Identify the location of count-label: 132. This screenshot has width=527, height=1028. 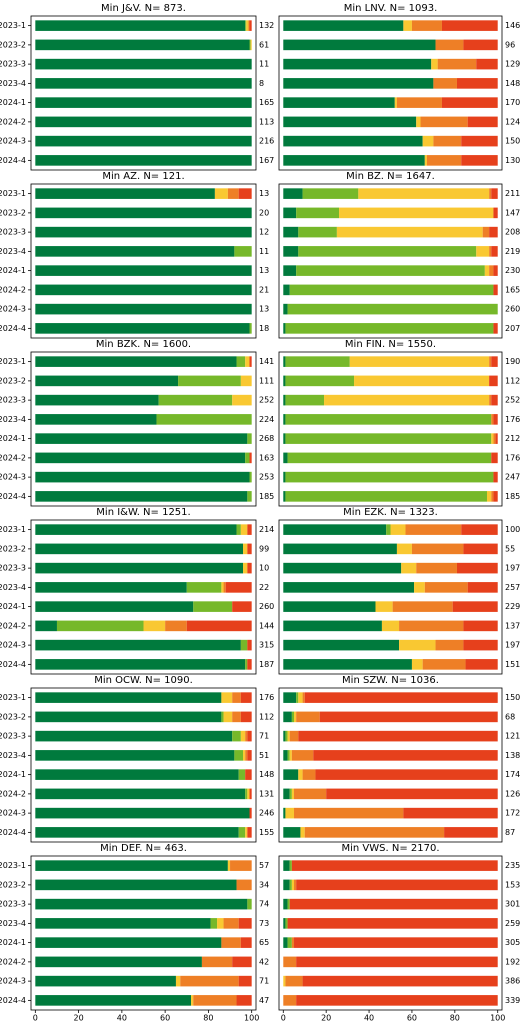
(266, 25).